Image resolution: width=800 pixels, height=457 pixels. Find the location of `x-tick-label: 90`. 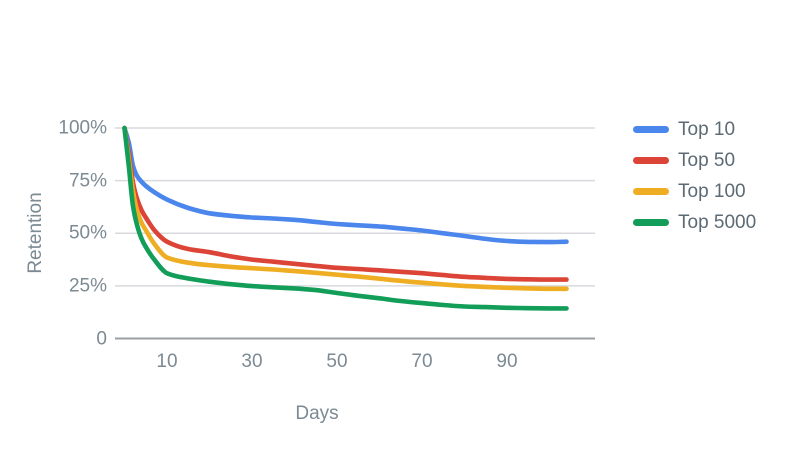

x-tick-label: 90 is located at coordinates (507, 361).